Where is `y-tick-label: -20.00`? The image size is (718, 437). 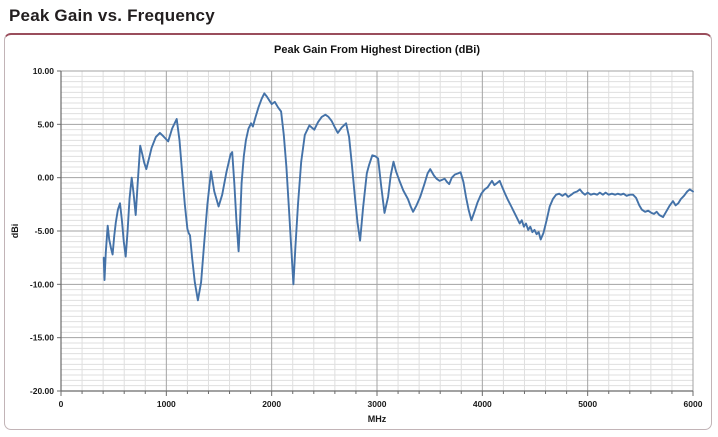 y-tick-label: -20.00 is located at coordinates (42, 391).